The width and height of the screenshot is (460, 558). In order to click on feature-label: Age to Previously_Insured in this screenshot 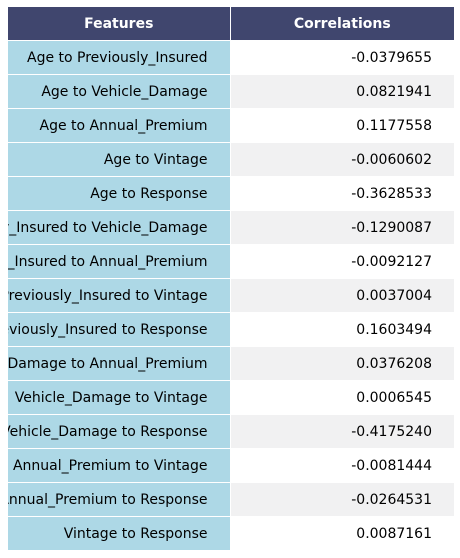, I will do `click(117, 57)`.